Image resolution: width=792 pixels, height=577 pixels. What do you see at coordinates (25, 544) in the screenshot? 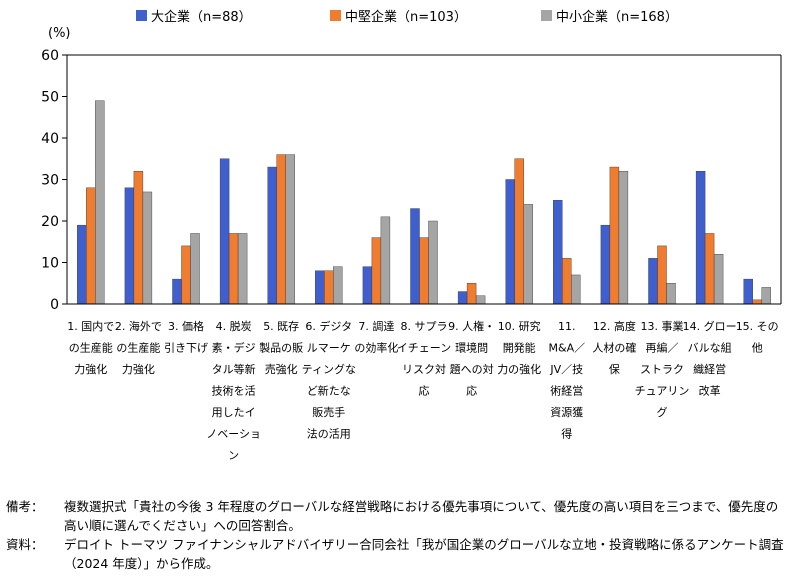
I see `source-key: 資料：` at bounding box center [25, 544].